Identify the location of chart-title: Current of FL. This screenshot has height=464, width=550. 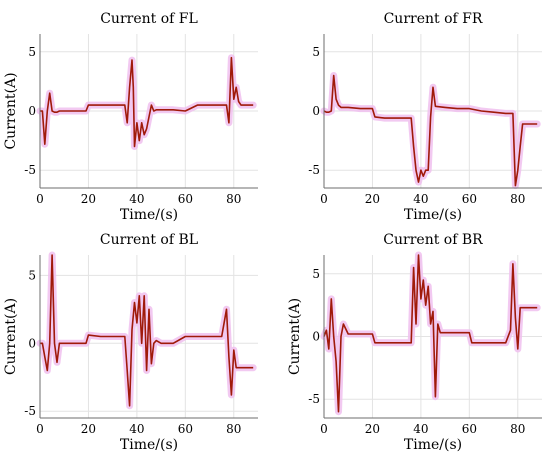
(149, 19).